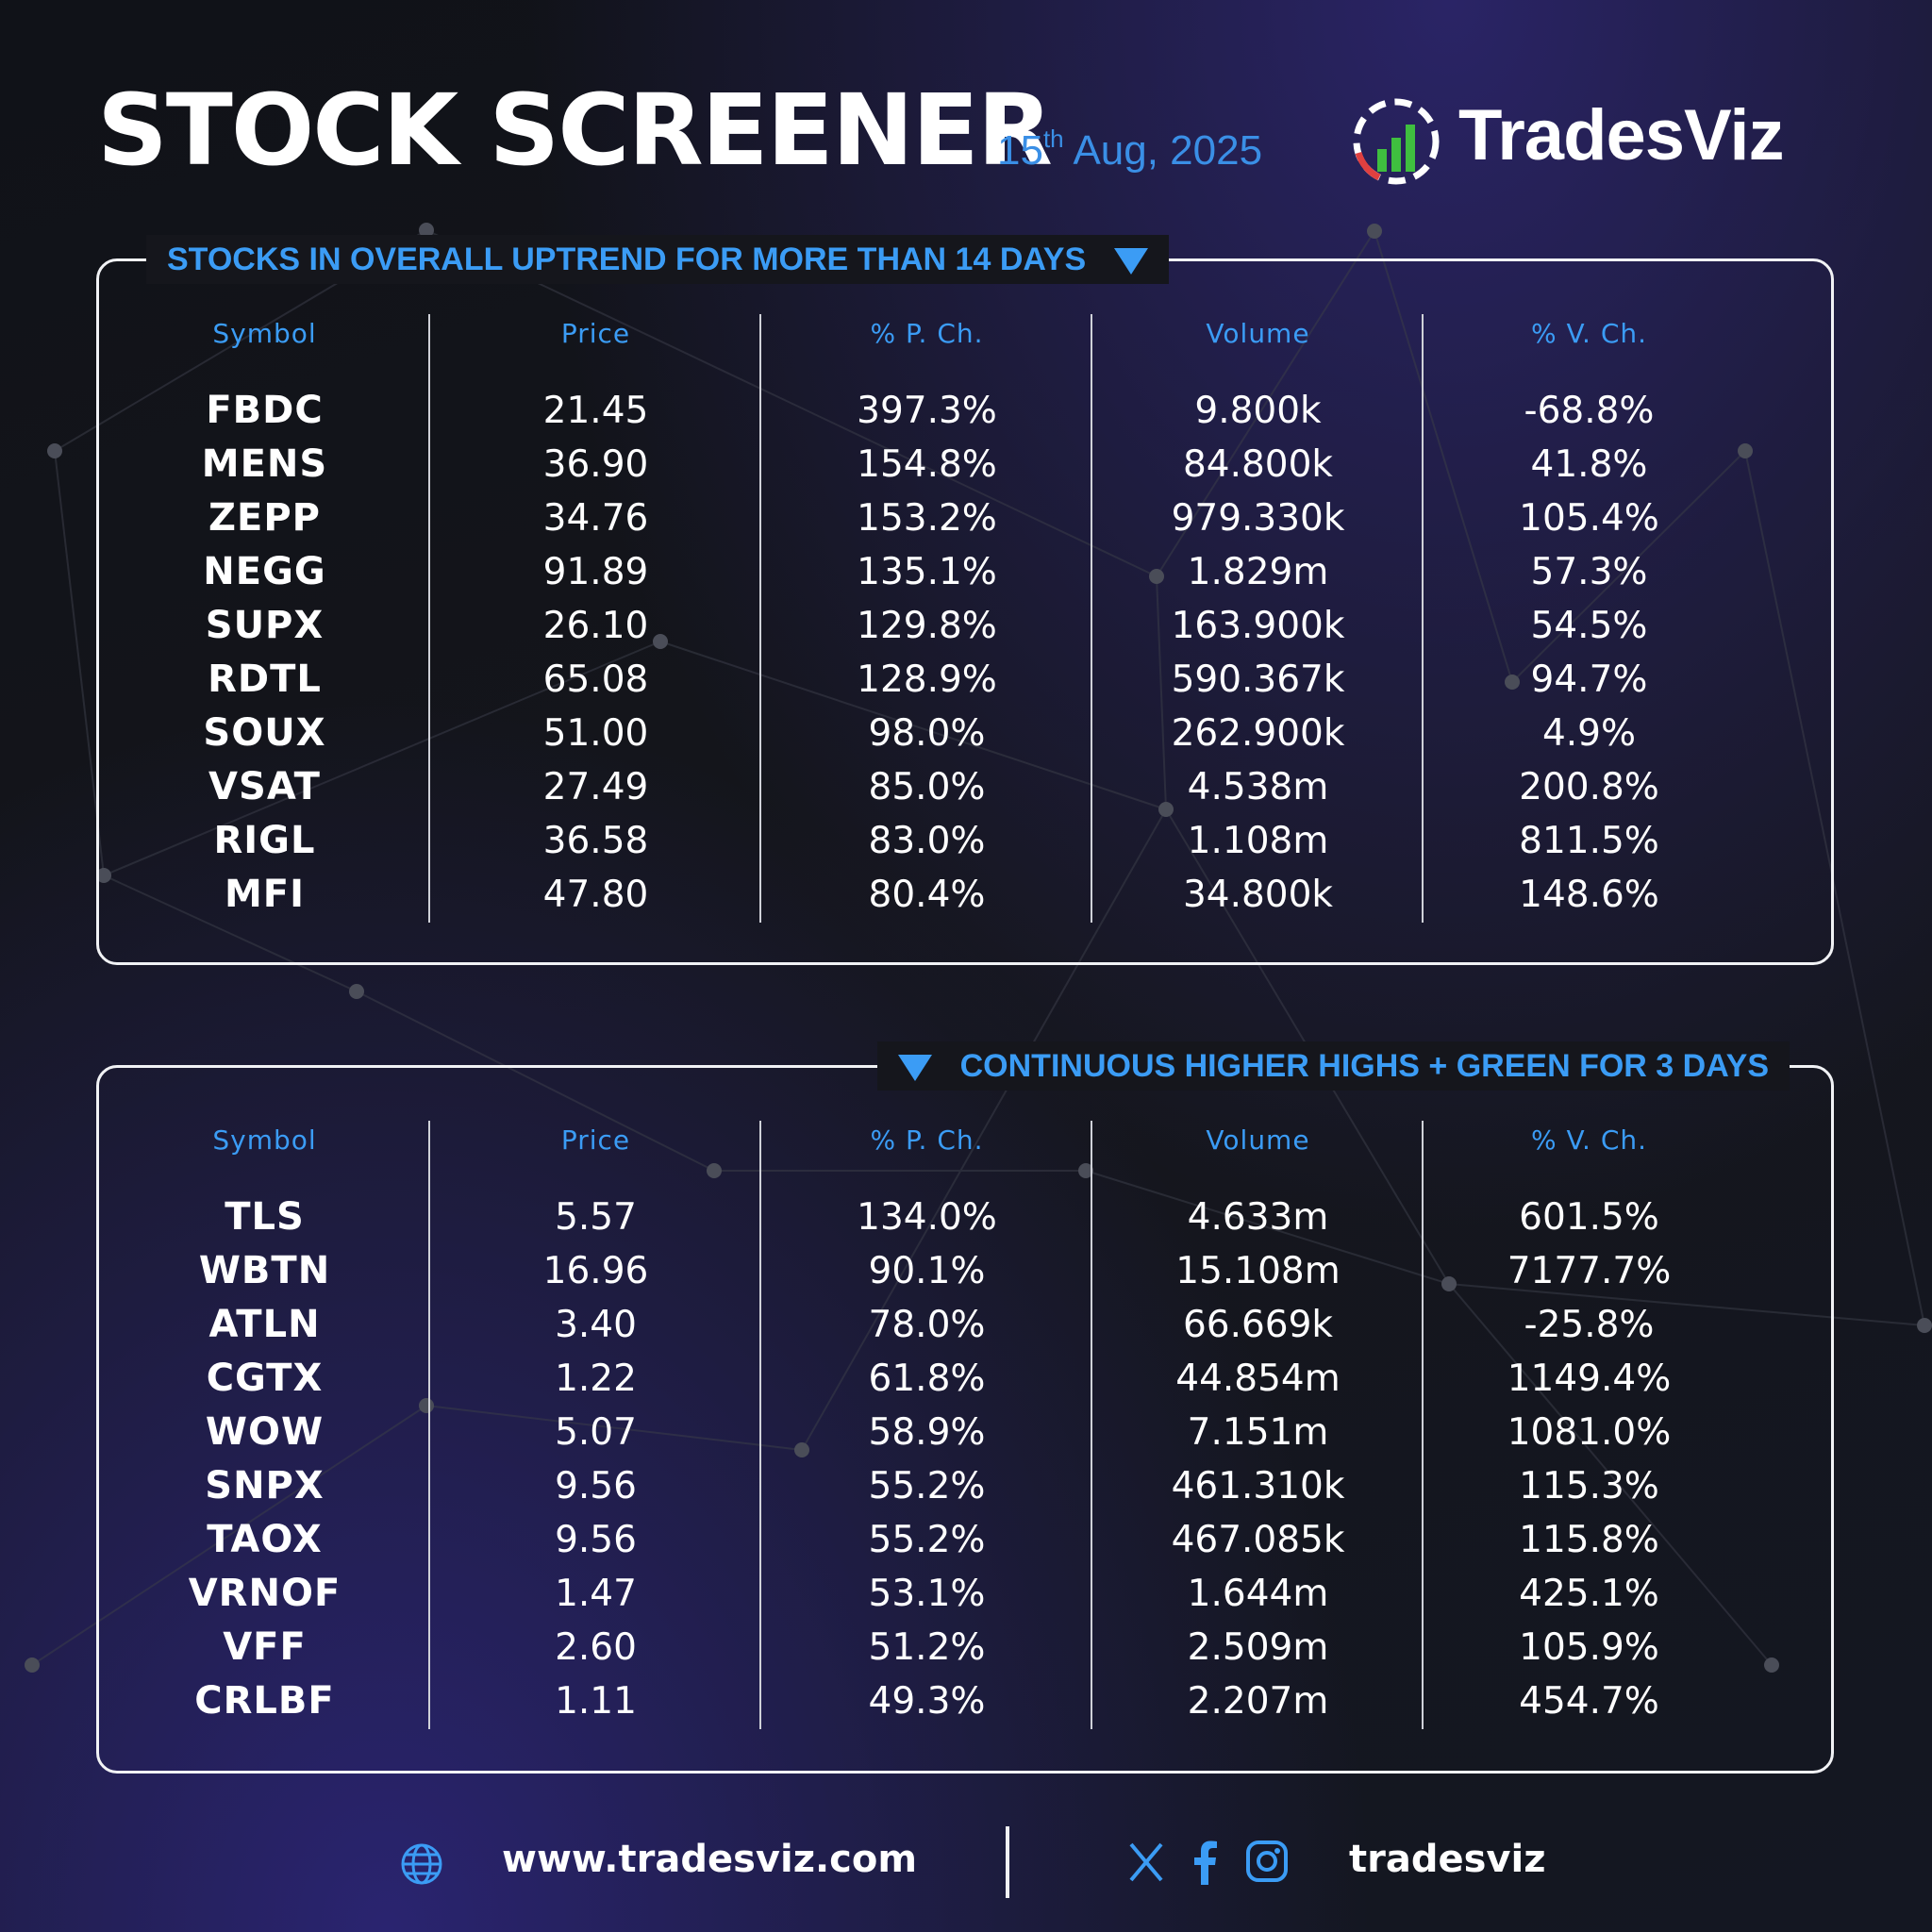 Image resolution: width=1932 pixels, height=1932 pixels. Describe the element at coordinates (1053, 139) in the screenshot. I see `date-suffix: th` at that location.